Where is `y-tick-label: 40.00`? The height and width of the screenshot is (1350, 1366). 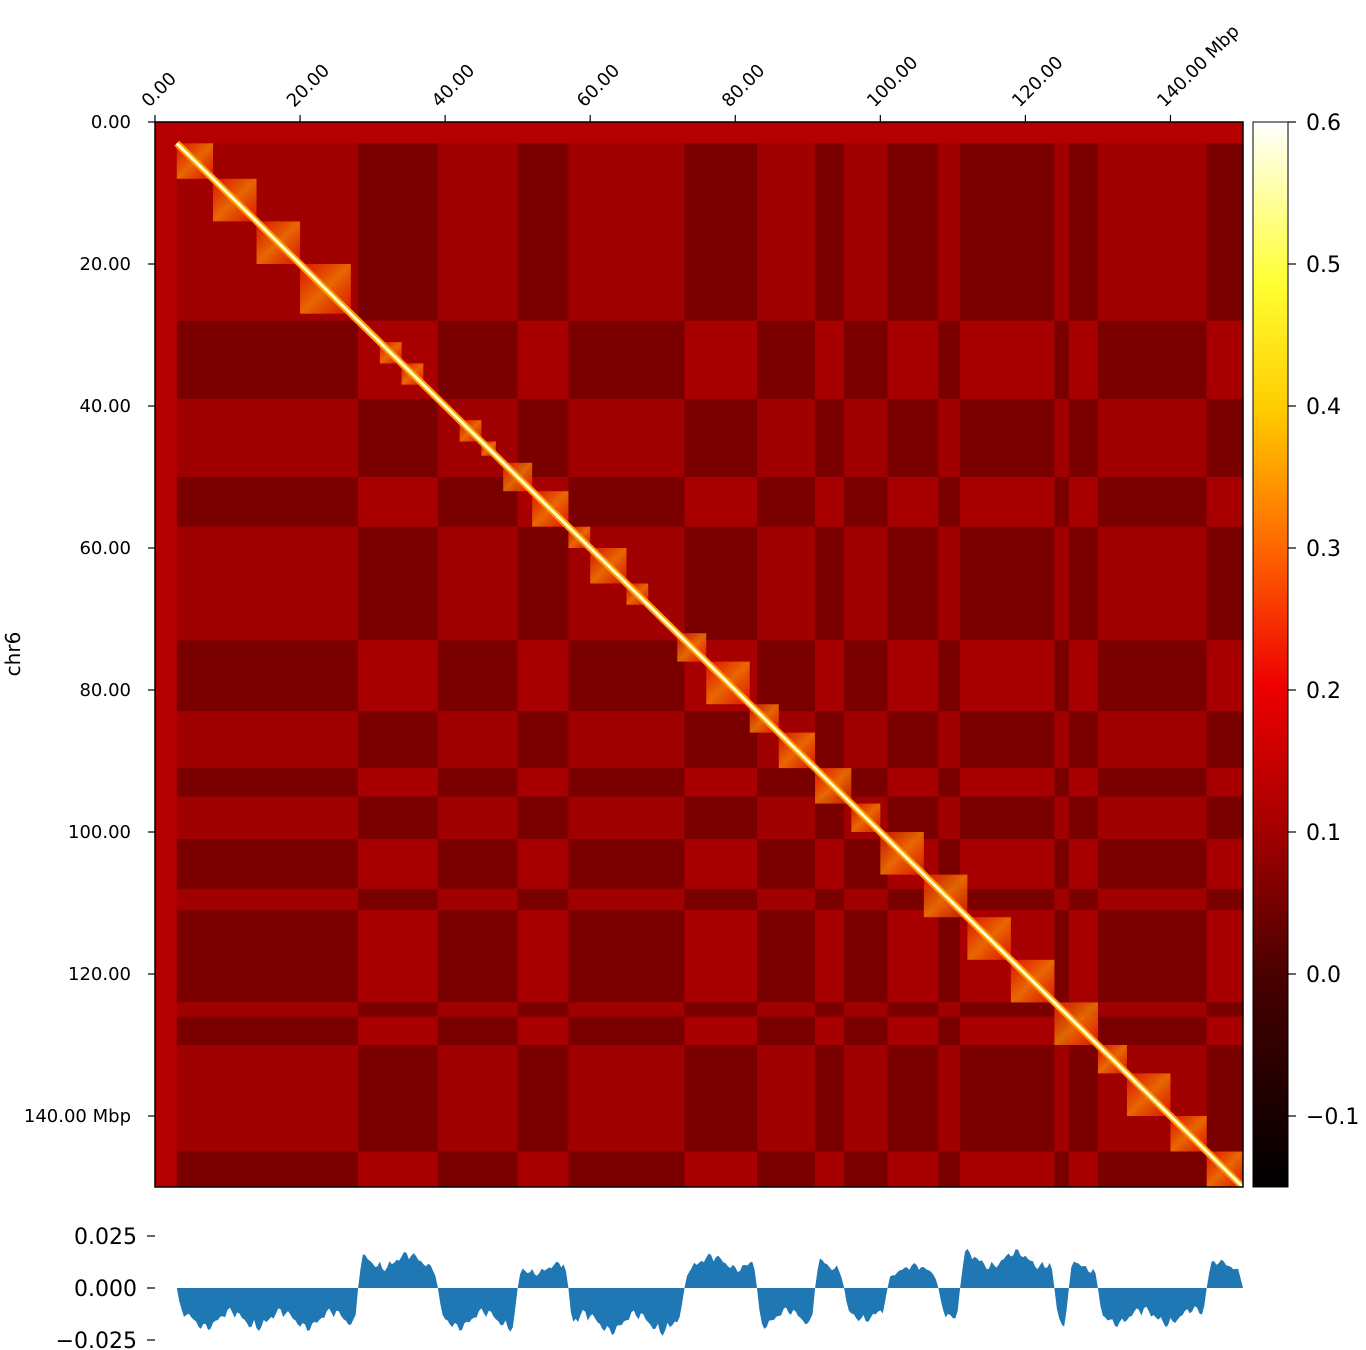
y-tick-label: 40.00 is located at coordinates (105, 406).